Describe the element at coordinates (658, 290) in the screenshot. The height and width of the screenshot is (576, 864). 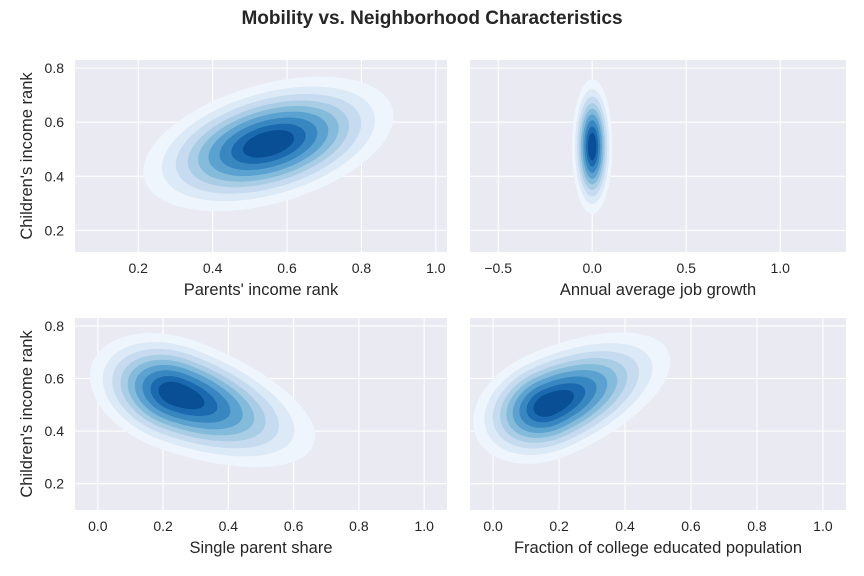
I see `x-axis-label: Annual average job growth` at that location.